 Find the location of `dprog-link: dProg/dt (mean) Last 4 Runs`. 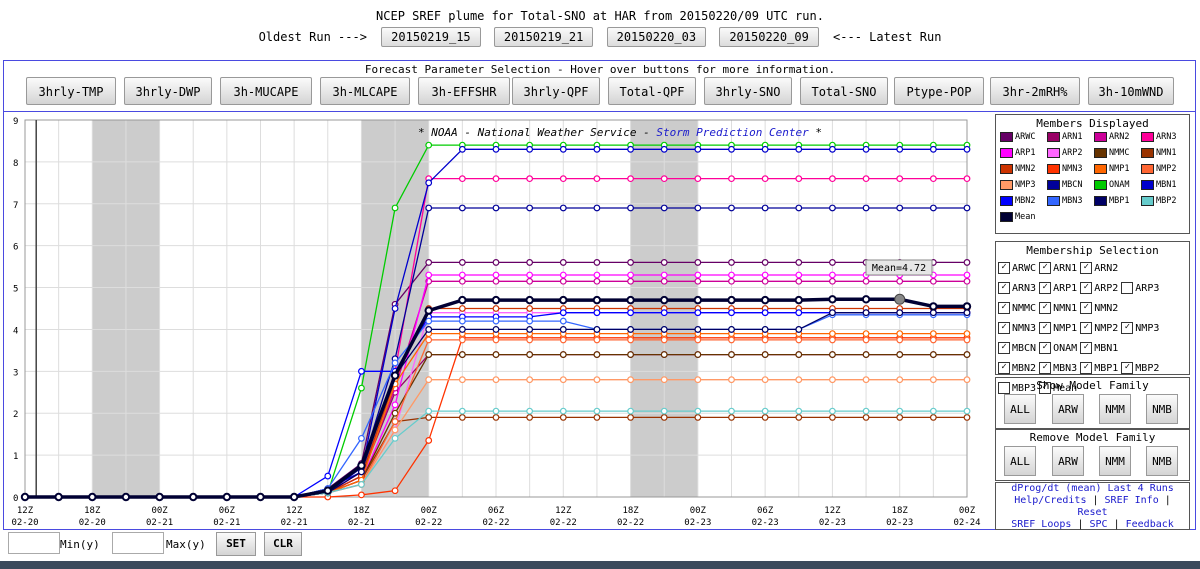

dprog-link: dProg/dt (mean) Last 4 Runs is located at coordinates (1092, 488).